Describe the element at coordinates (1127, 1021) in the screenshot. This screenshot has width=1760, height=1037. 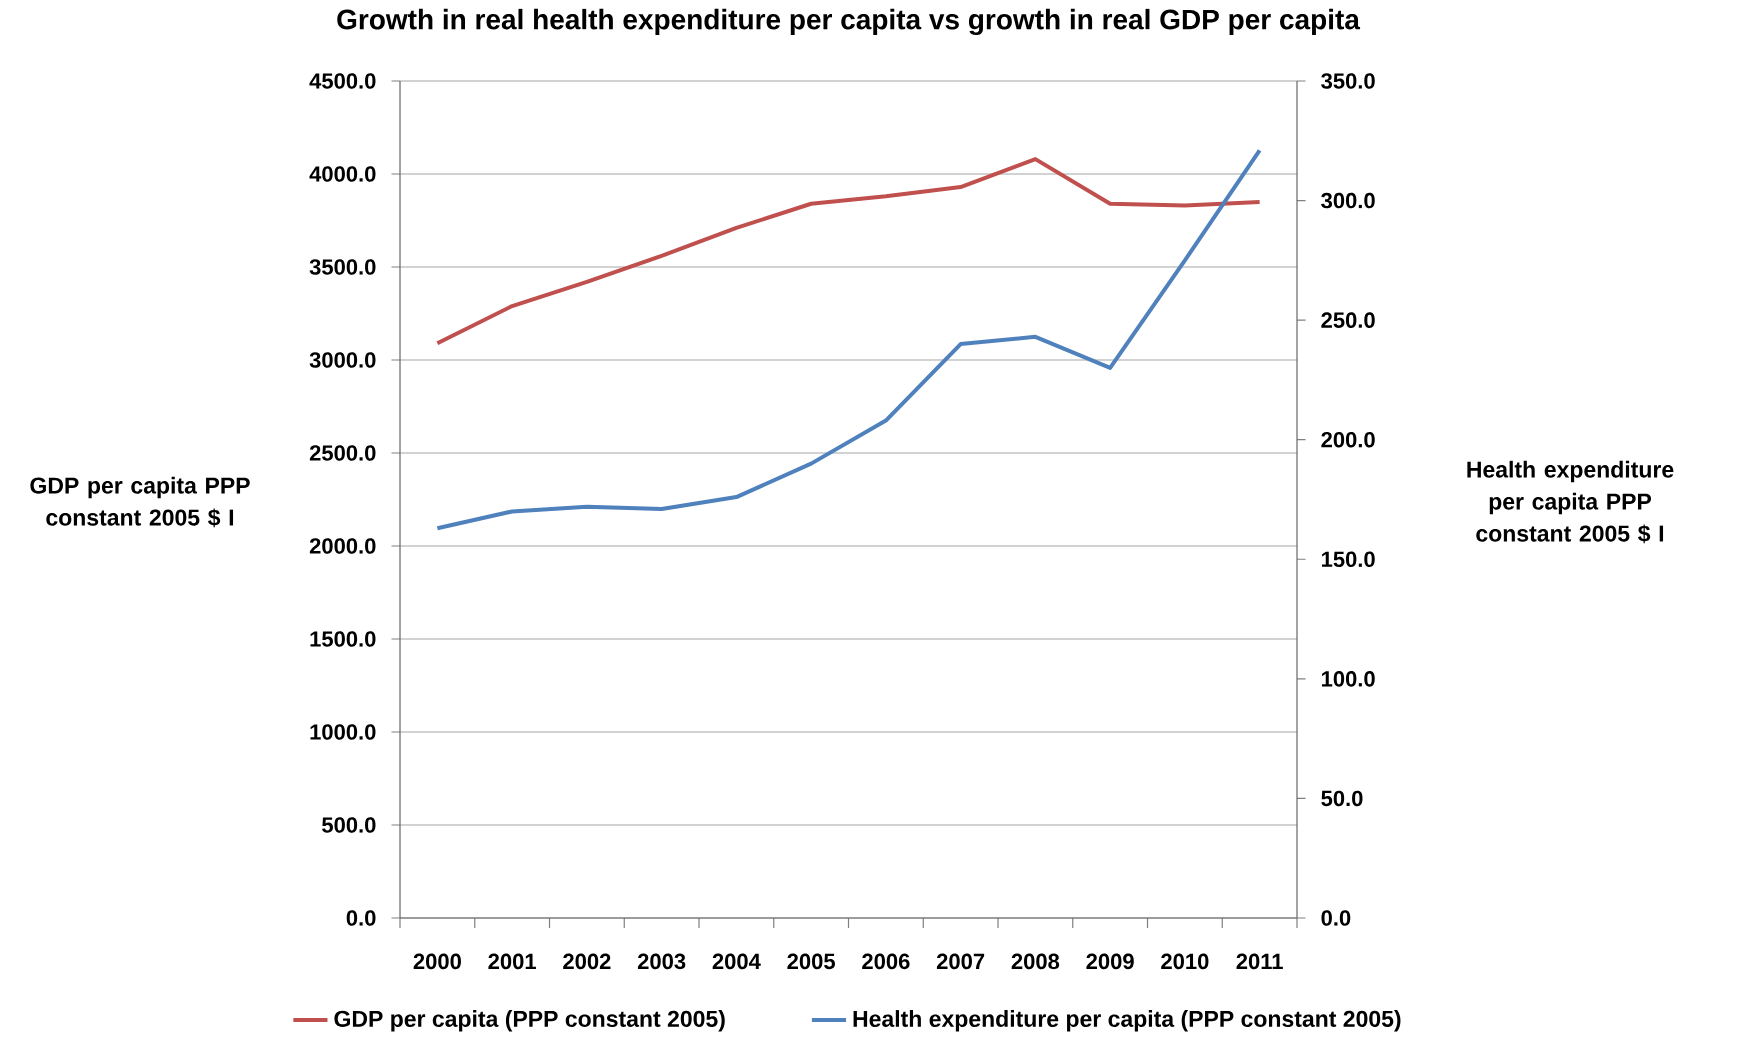
I see `legend-label: Health expenditure per capita (PPP constant 2005)` at that location.